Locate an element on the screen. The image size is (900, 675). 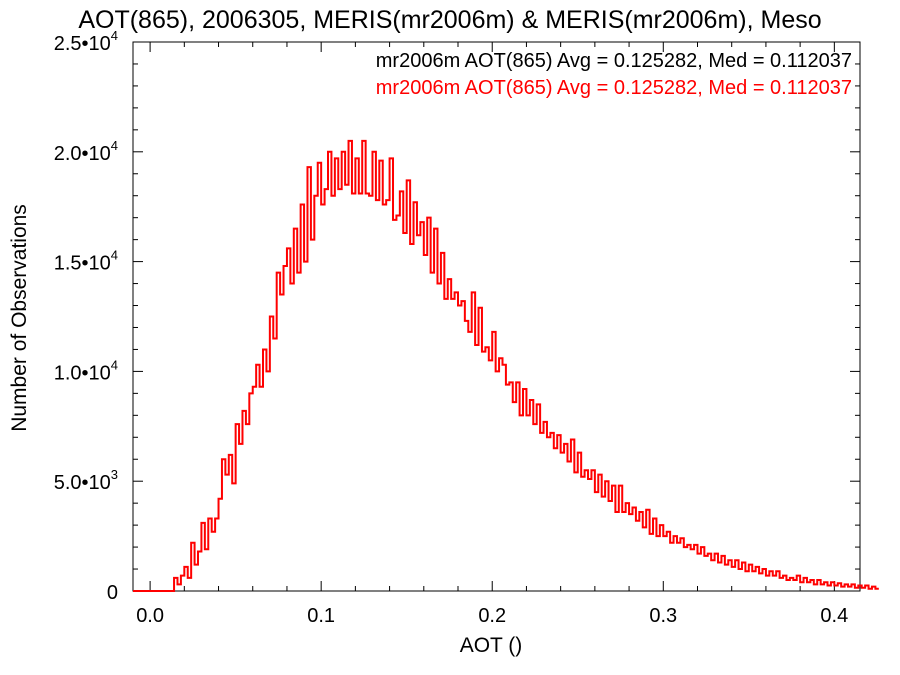
y-tick-label: 2.5•104 is located at coordinates (86, 41).